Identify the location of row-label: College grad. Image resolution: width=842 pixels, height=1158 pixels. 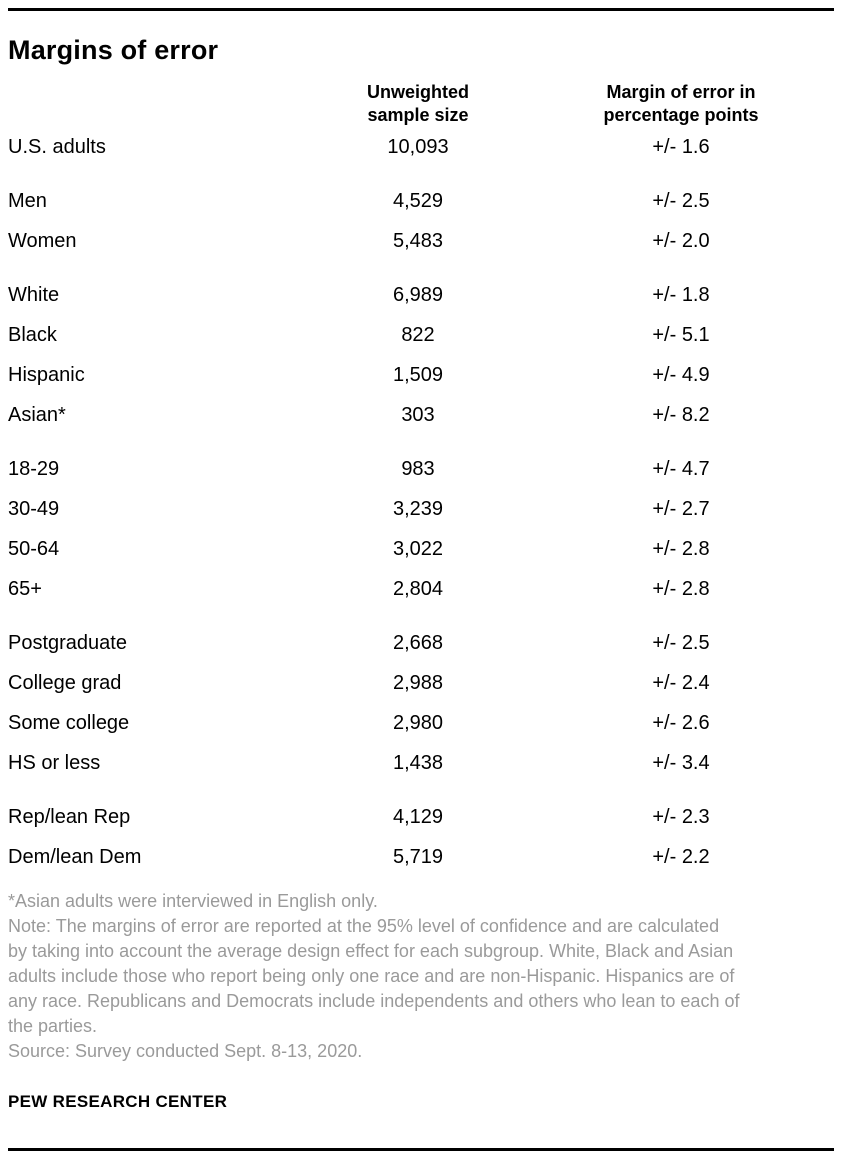
(65, 682).